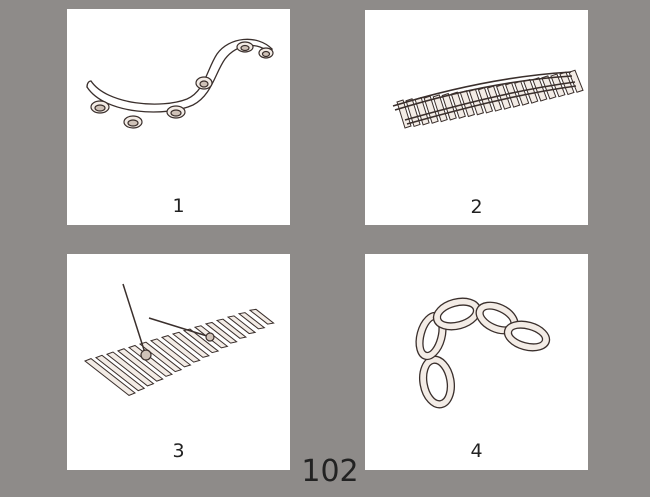  I want to click on panel-1: 1, so click(178, 117).